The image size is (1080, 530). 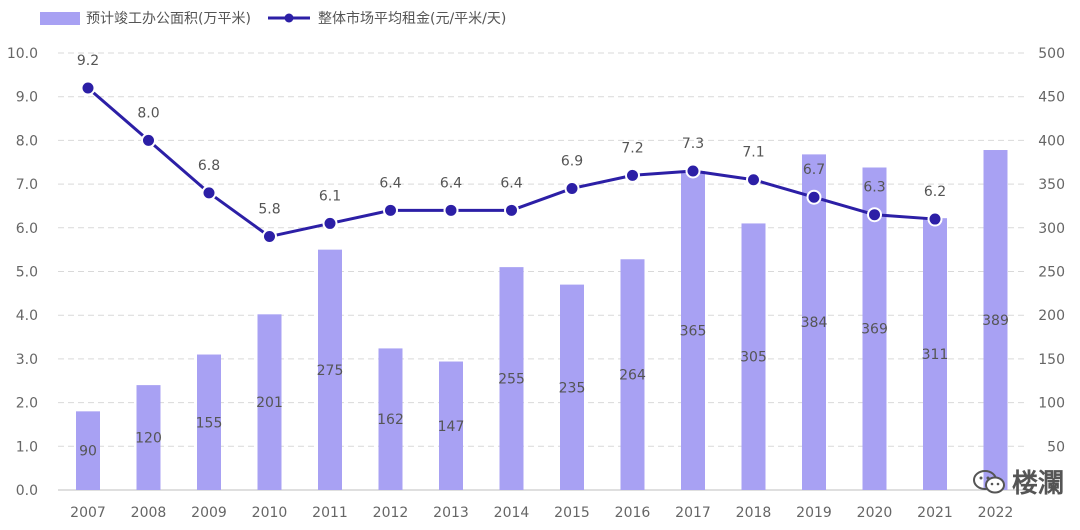 I want to click on left-tick-label: 3.0, so click(x=27, y=360).